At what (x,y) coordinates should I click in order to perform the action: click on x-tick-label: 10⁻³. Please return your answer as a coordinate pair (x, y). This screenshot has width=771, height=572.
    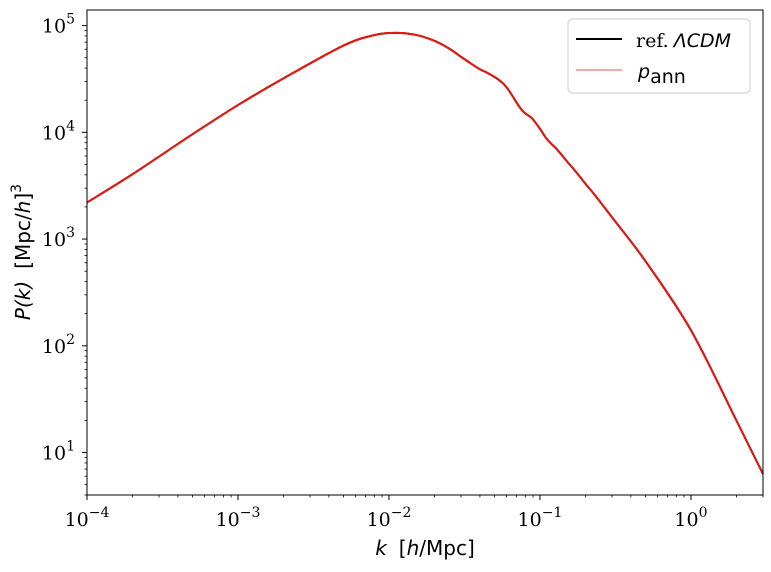
    Looking at the image, I should click on (238, 518).